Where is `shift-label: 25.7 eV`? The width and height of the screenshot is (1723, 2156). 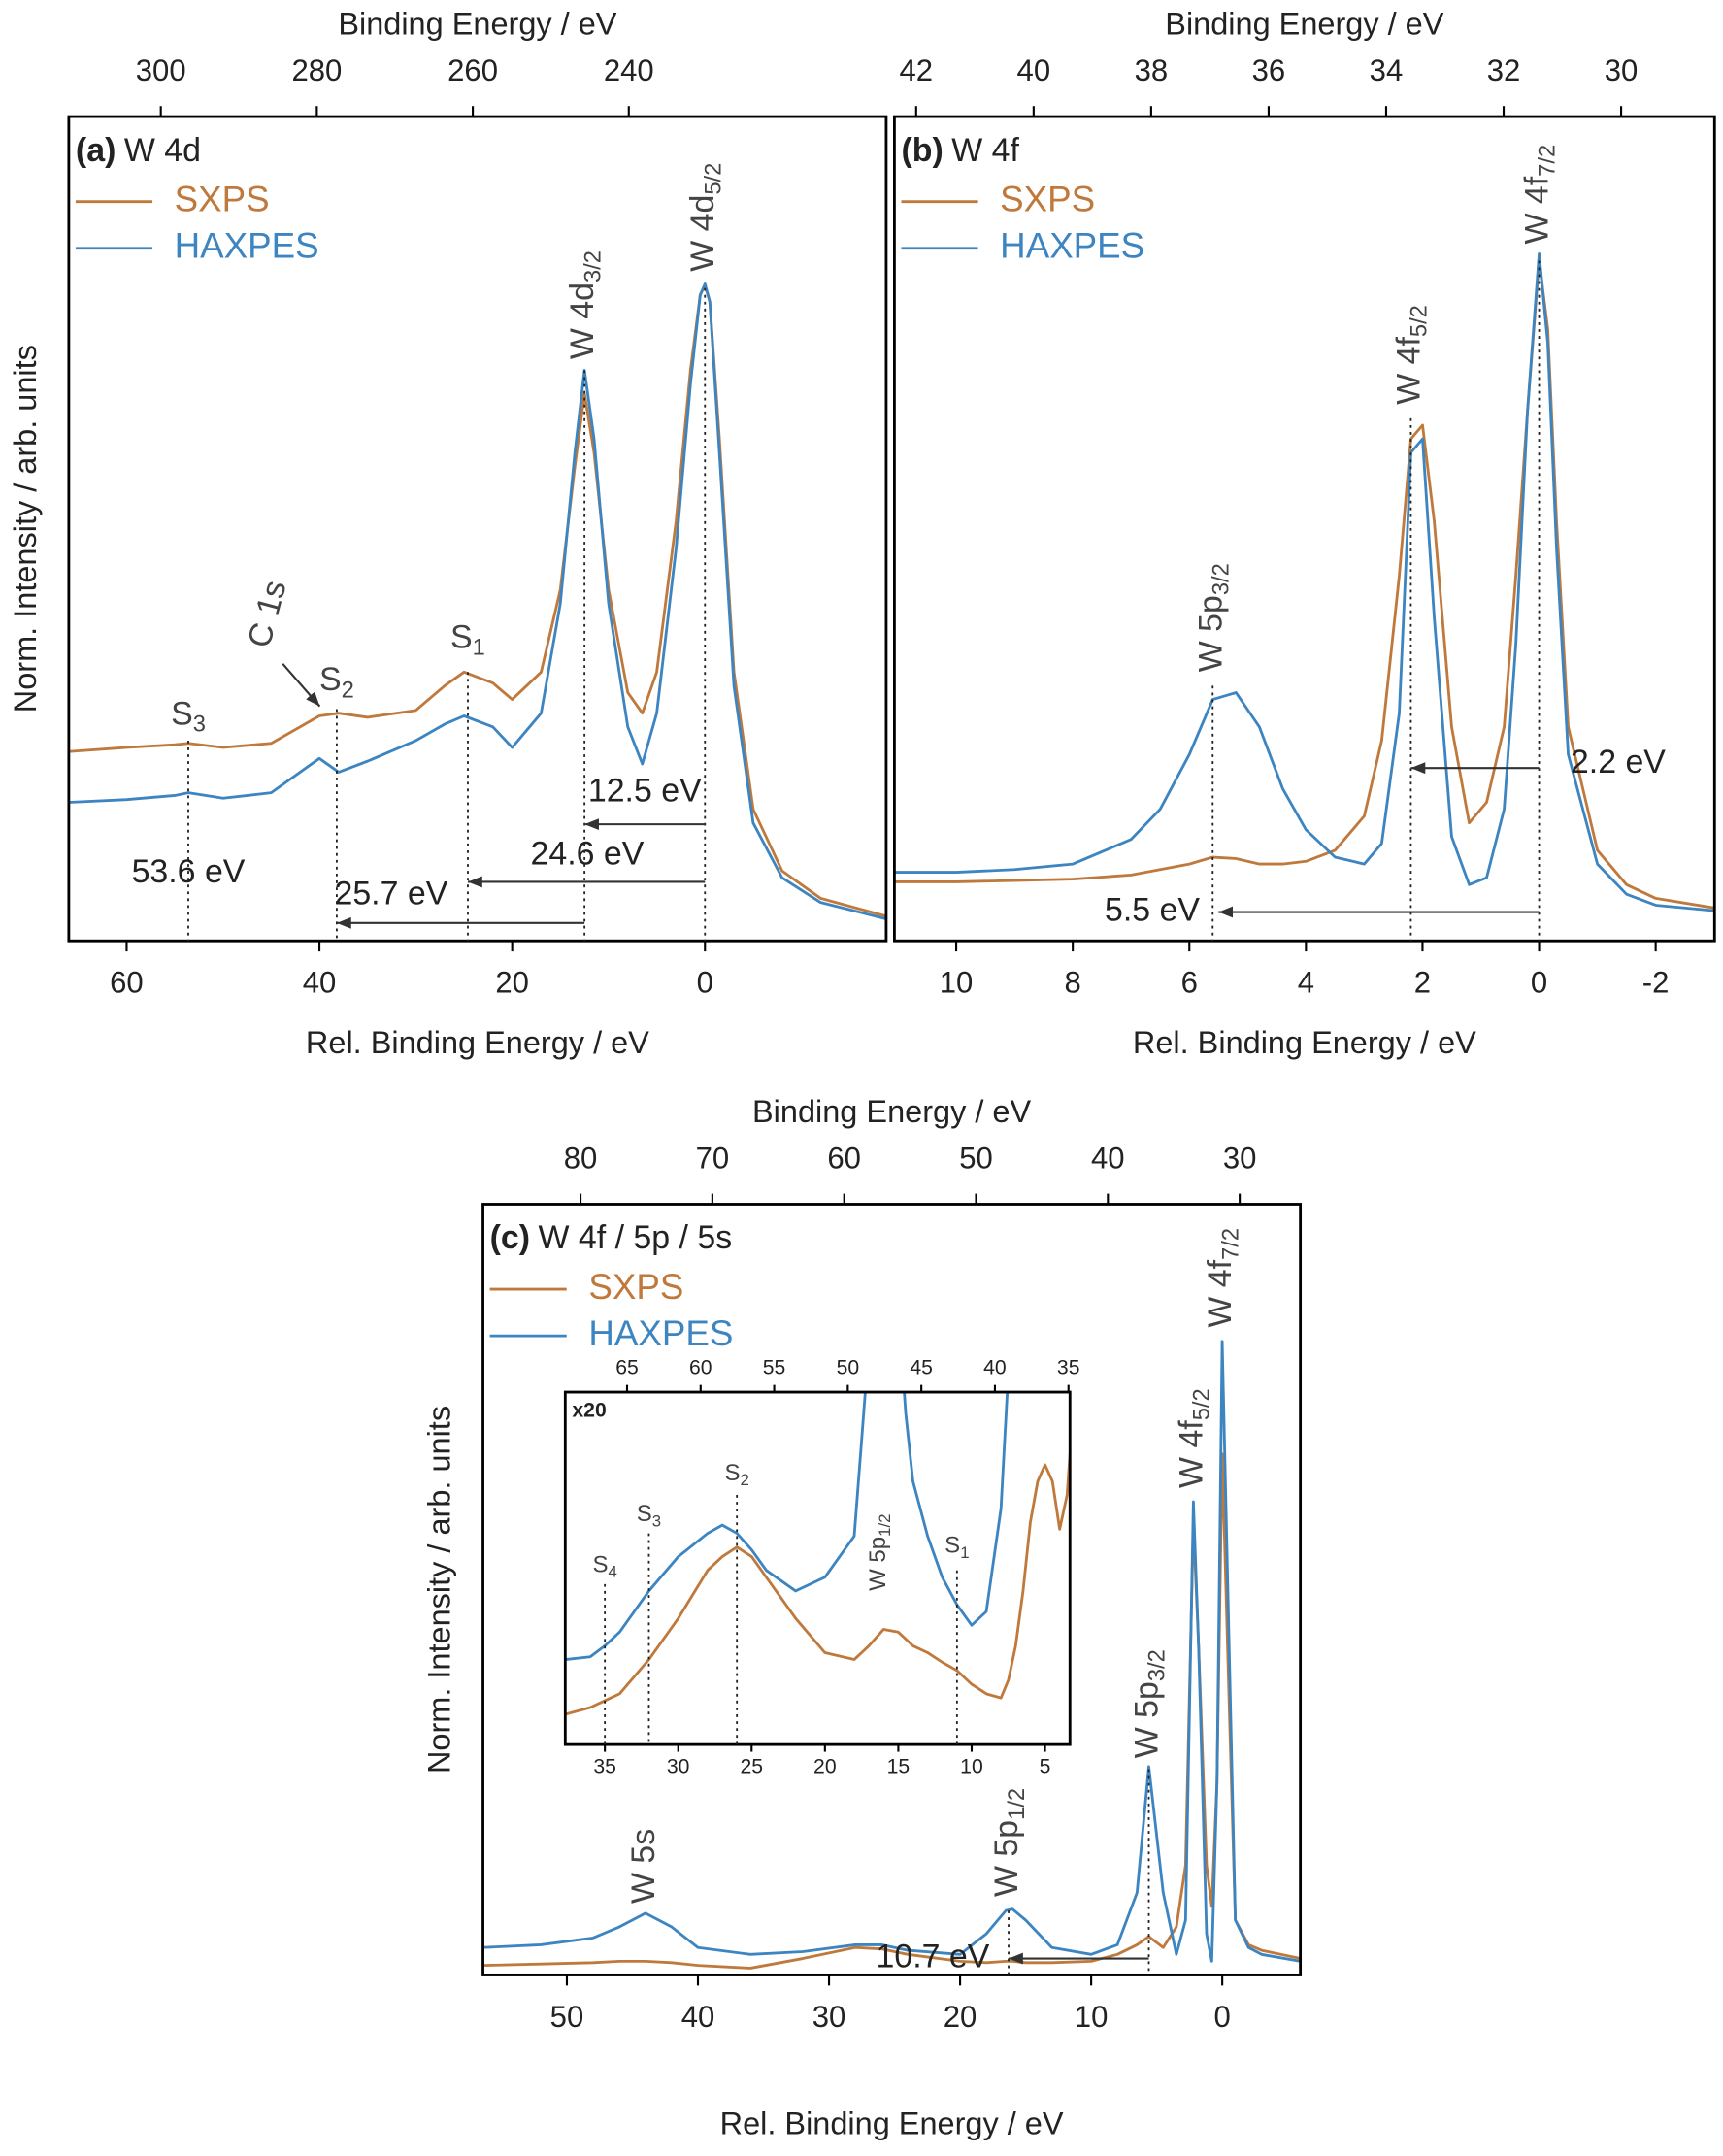 shift-label: 25.7 eV is located at coordinates (390, 894).